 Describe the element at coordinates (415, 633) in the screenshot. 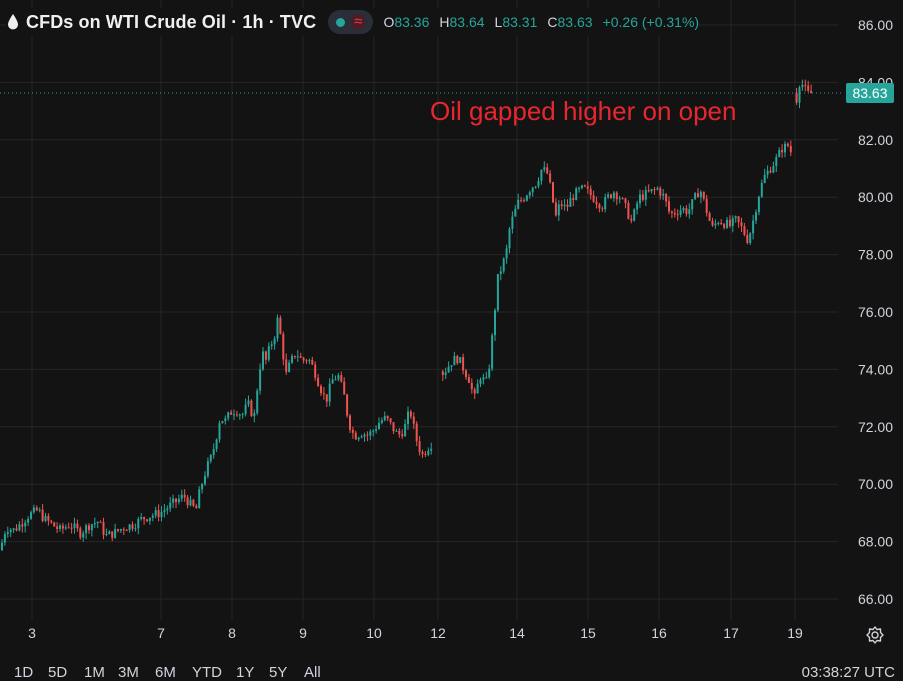

I see `time-axis: 3 7 8 9 10 12 14 15 16 17 19` at that location.